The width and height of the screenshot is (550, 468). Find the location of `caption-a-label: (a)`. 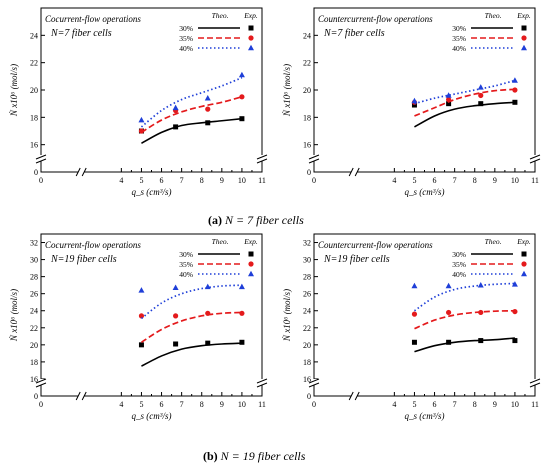

caption-a-label: (a) is located at coordinates (215, 220).